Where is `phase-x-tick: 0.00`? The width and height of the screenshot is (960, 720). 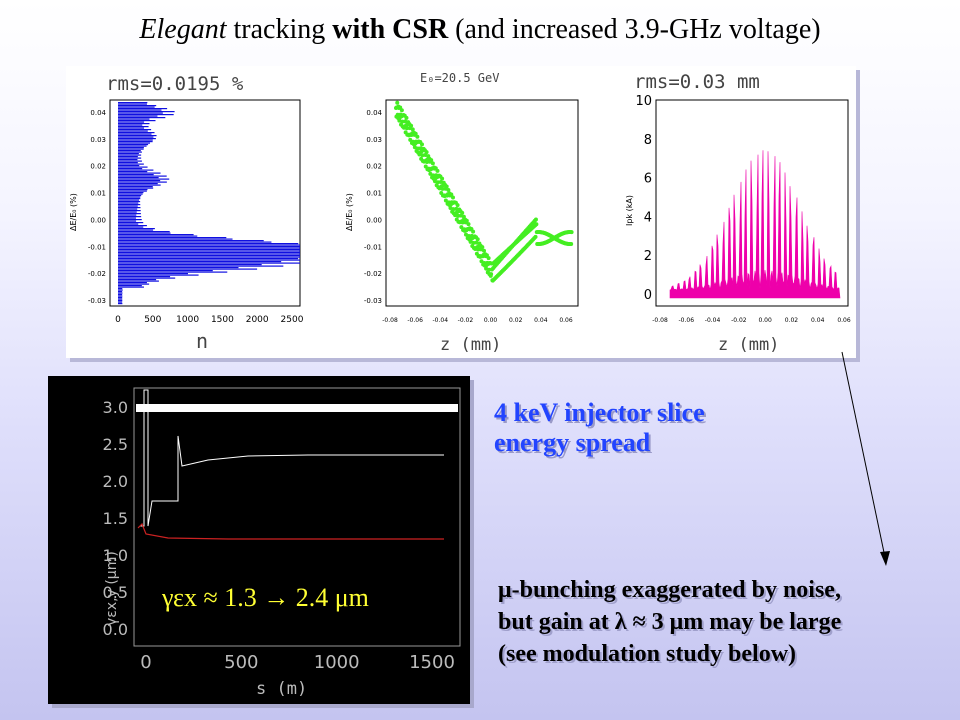
phase-x-tick: 0.00 is located at coordinates (491, 320).